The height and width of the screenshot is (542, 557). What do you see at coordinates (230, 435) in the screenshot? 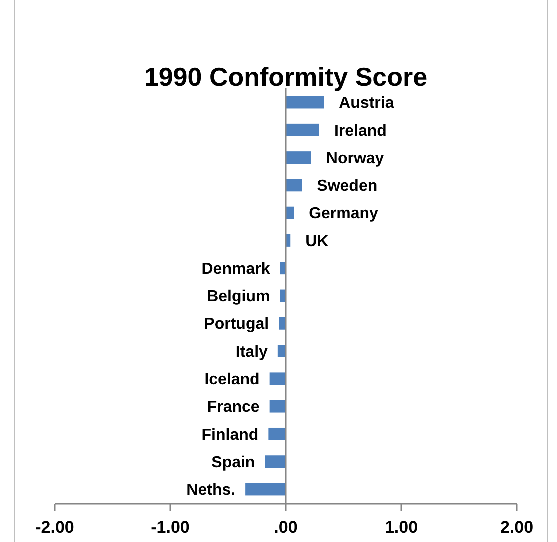
I see `y-tick-label: Finland` at bounding box center [230, 435].